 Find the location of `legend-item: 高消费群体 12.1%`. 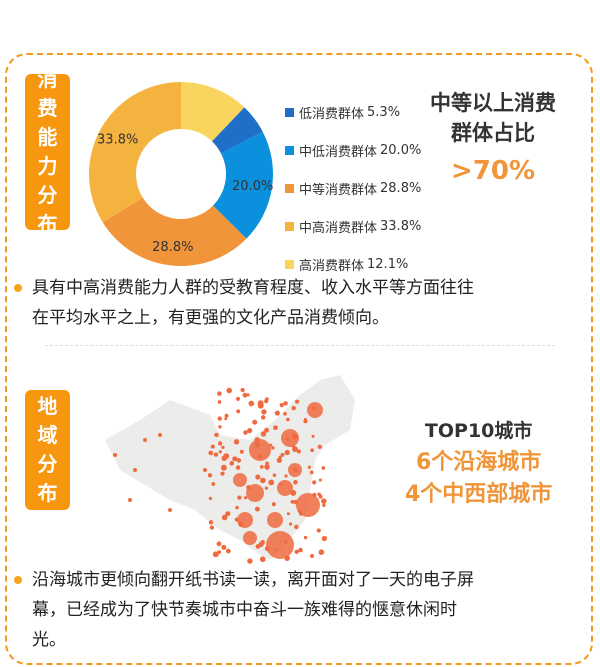

legend-item: 高消费群体 12.1% is located at coordinates (353, 264).